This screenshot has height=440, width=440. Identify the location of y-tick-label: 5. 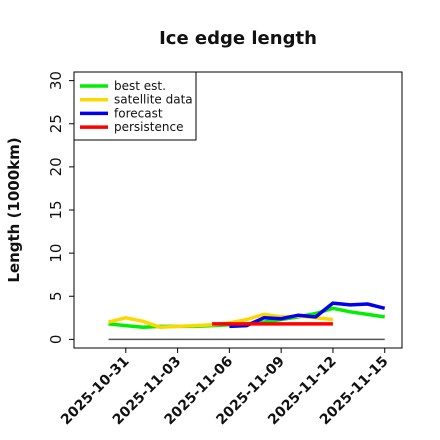
(56, 296).